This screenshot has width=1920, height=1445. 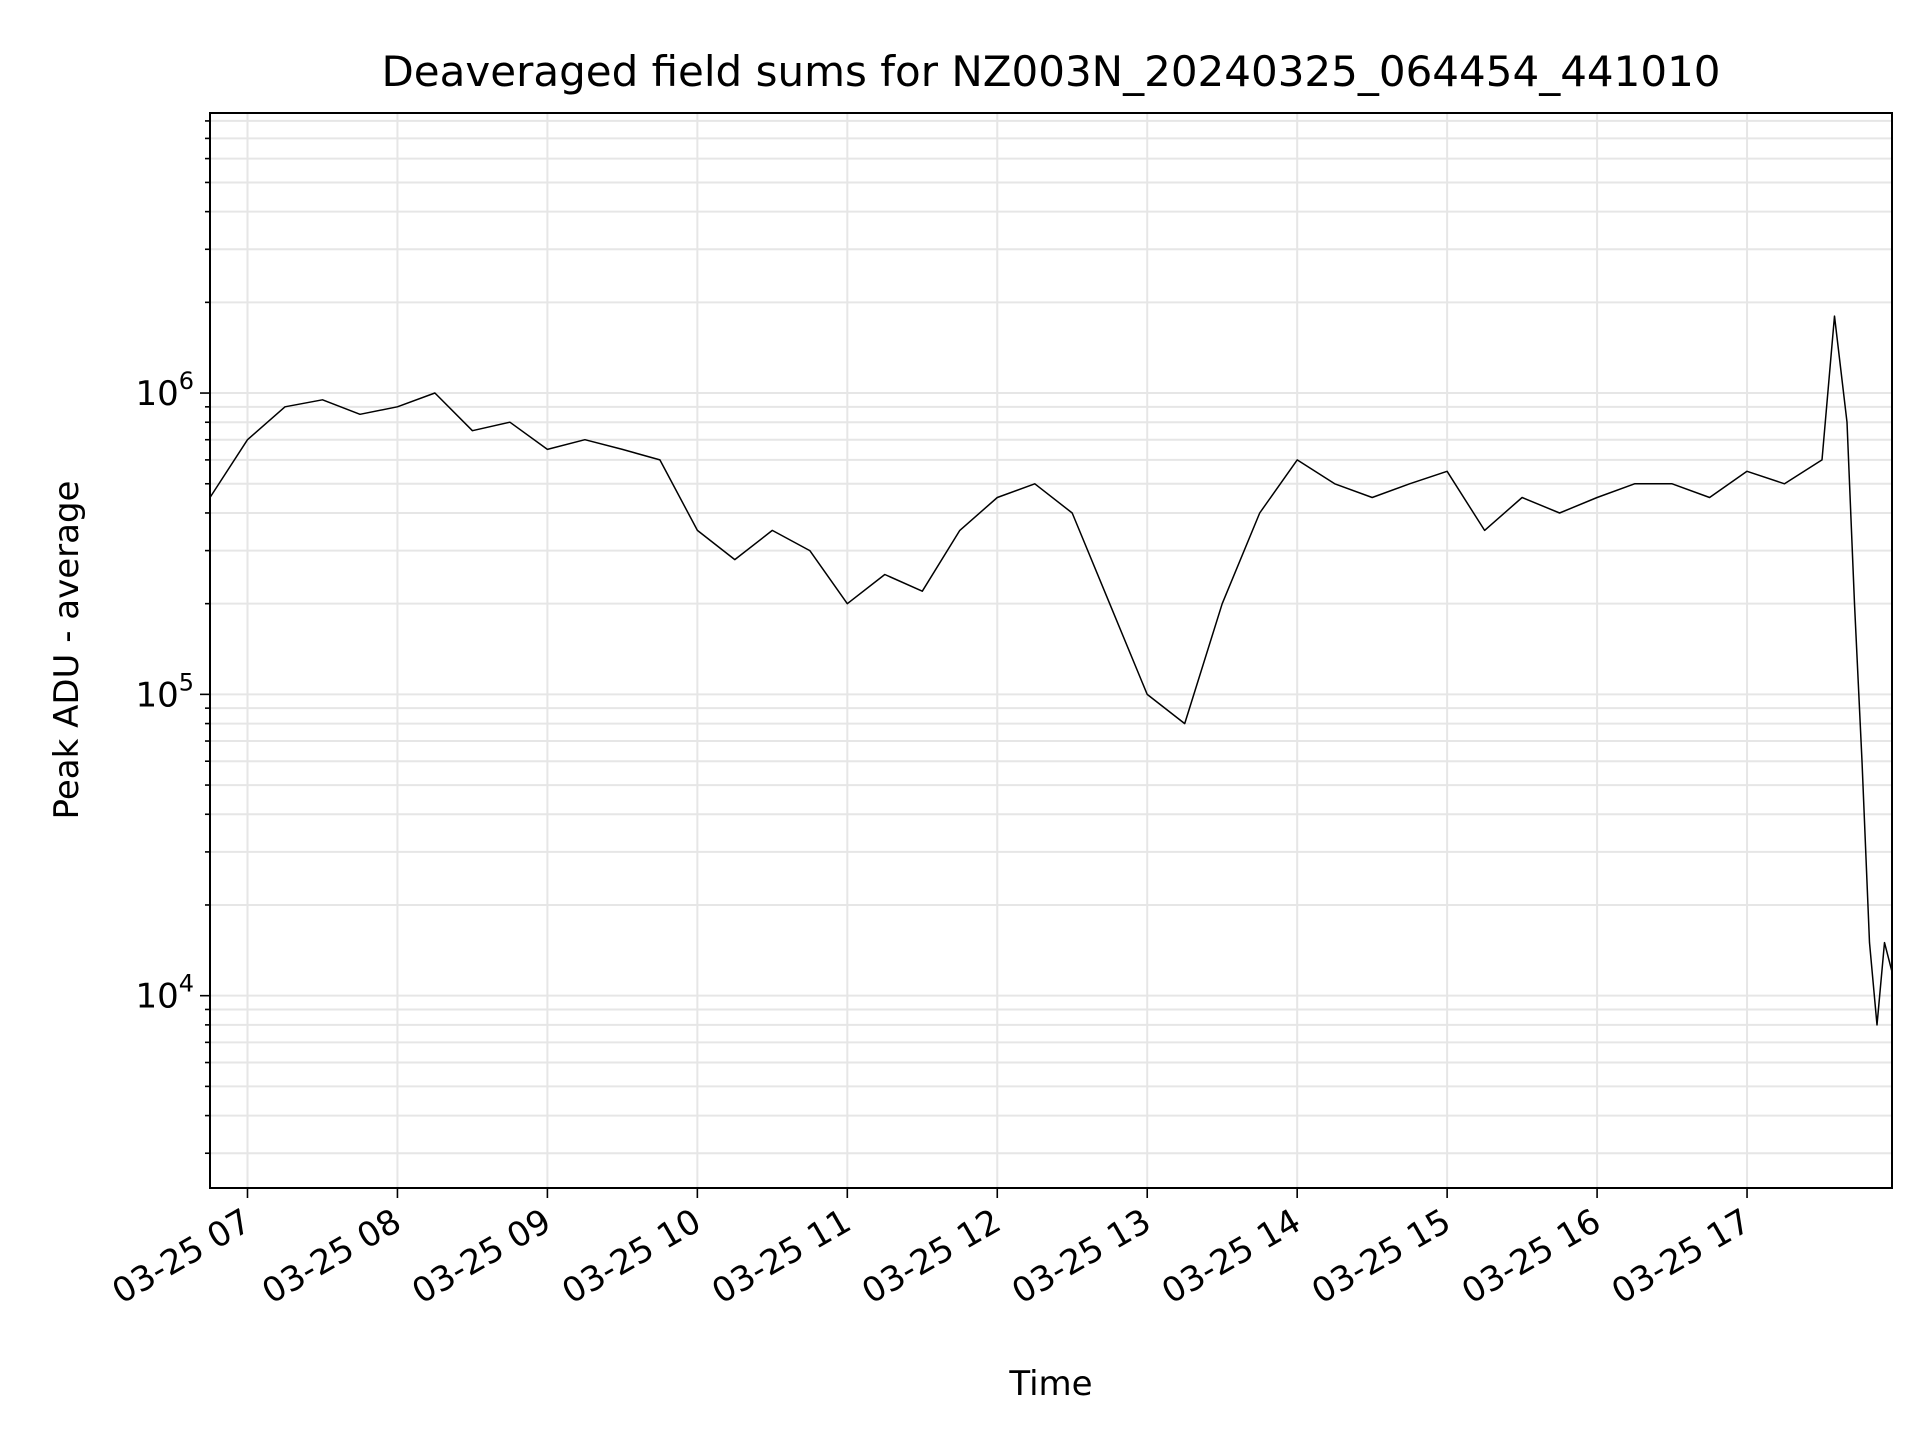 I want to click on x-tick-label: 03-25 15, so click(x=1381, y=1256).